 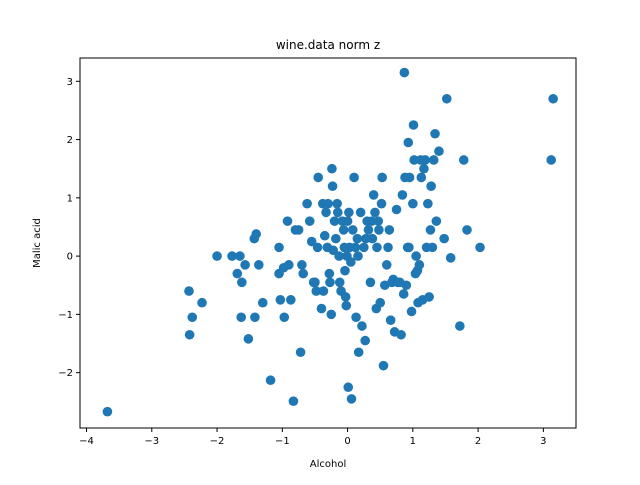 What do you see at coordinates (328, 45) in the screenshot?
I see `chart-title: wine.data norm z` at bounding box center [328, 45].